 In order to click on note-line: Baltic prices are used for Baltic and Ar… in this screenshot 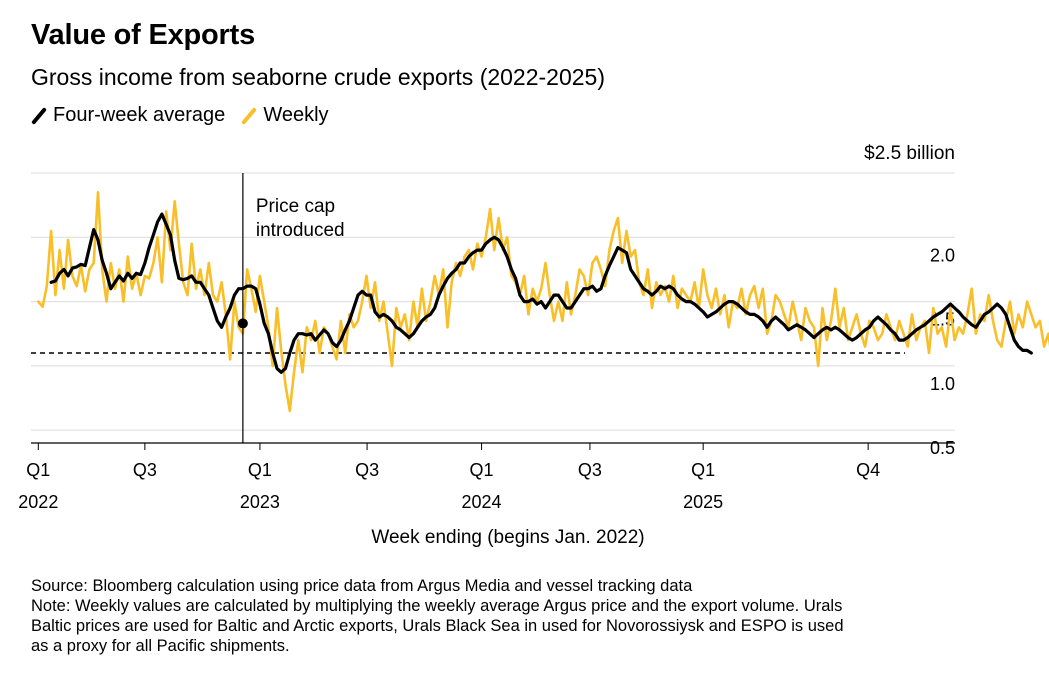, I will do `click(437, 626)`.